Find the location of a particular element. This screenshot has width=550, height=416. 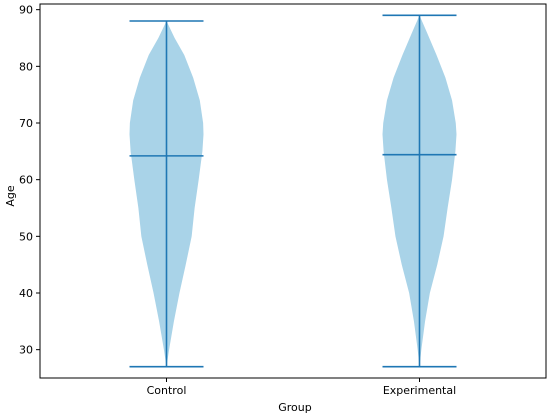

y-axis-label: Age is located at coordinates (10, 196).